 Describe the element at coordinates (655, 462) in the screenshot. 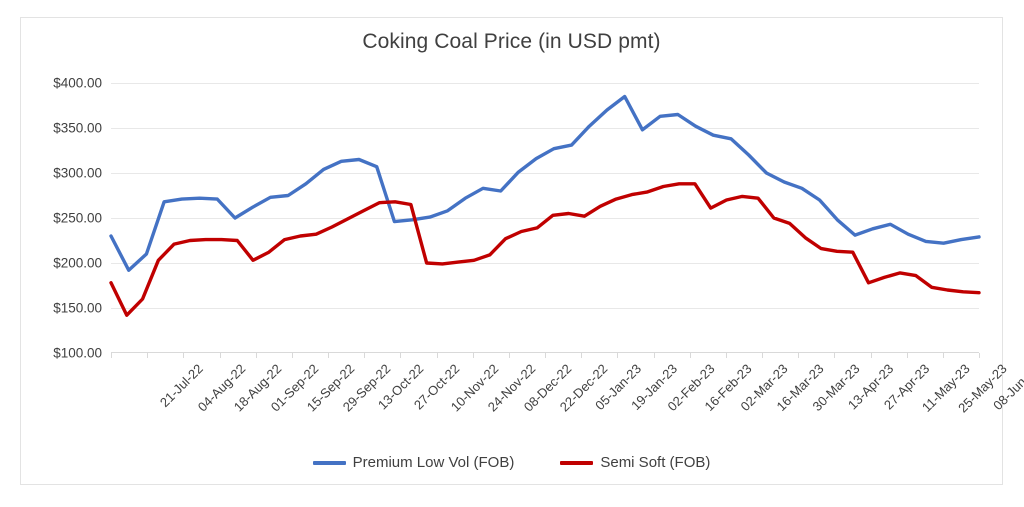

I see `legend-label: Semi Soft (FOB)` at that location.